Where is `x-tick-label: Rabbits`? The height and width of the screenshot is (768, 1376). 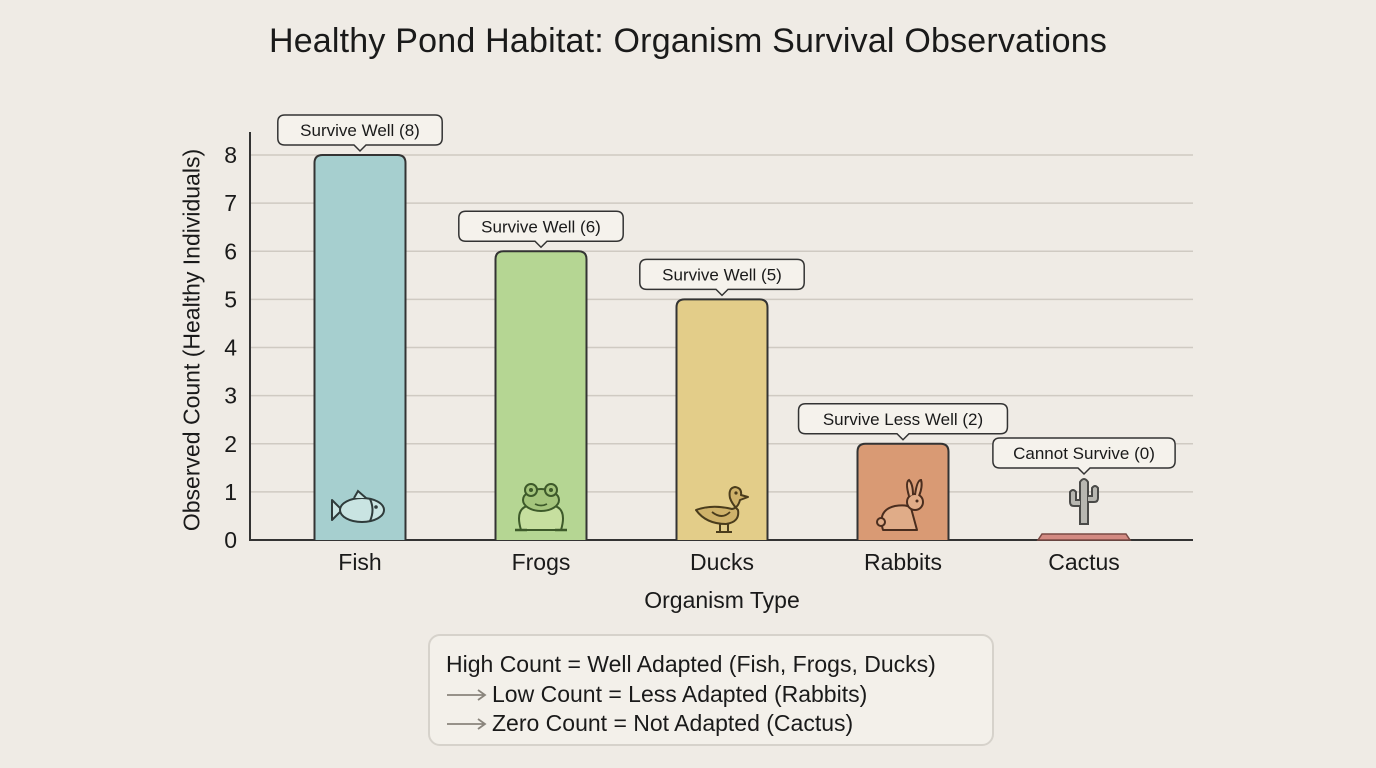
x-tick-label: Rabbits is located at coordinates (903, 562).